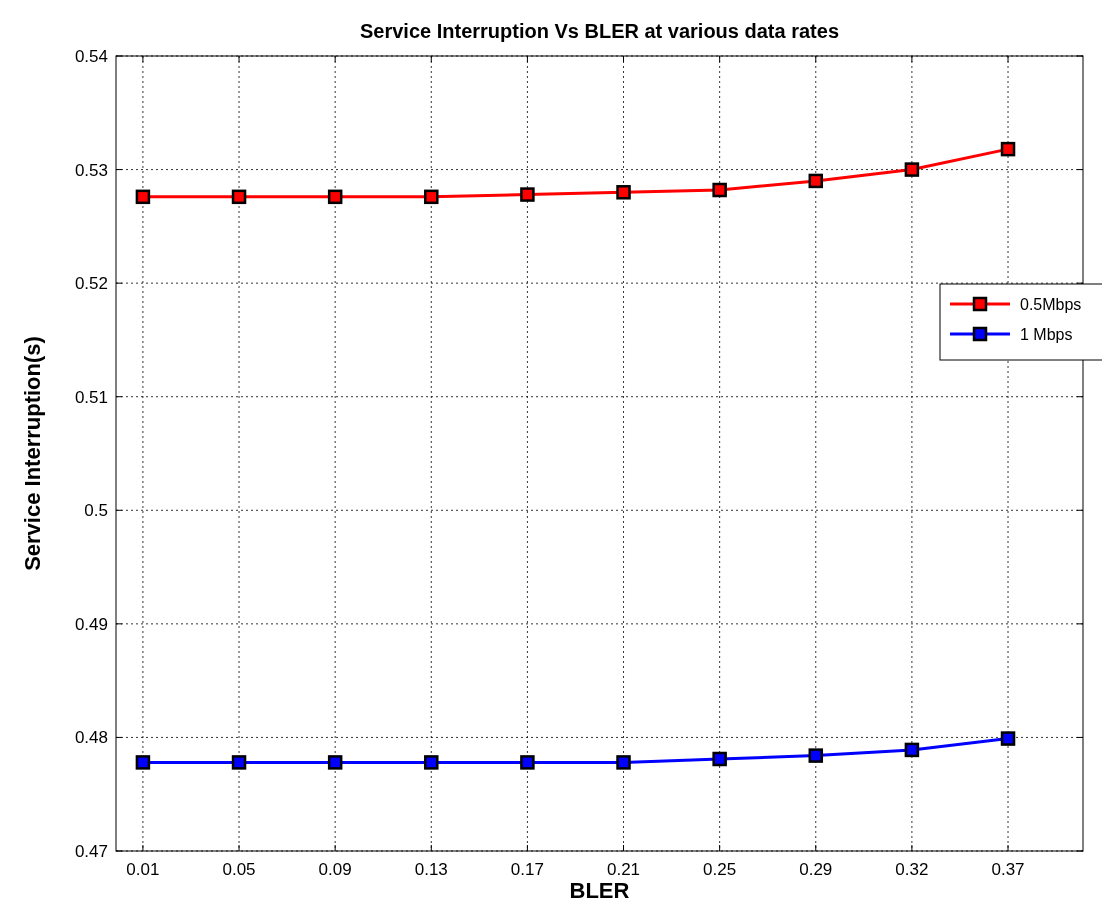 This screenshot has height=915, width=1110. Describe the element at coordinates (335, 869) in the screenshot. I see `x-tick-label: 0.09` at that location.